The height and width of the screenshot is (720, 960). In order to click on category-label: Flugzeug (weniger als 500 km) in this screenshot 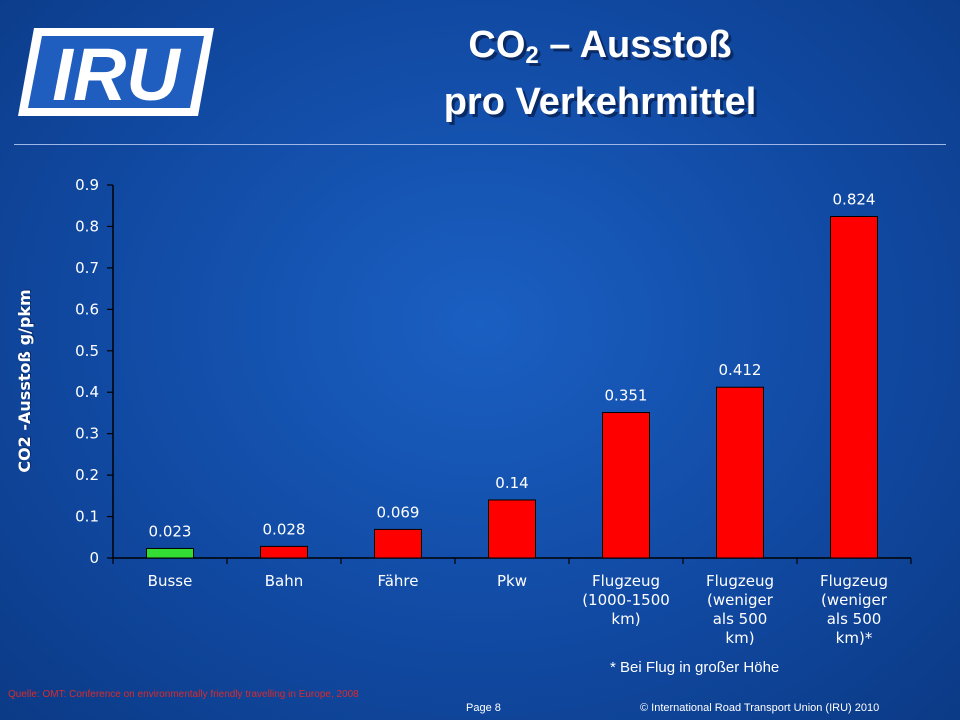, I will do `click(740, 609)`.